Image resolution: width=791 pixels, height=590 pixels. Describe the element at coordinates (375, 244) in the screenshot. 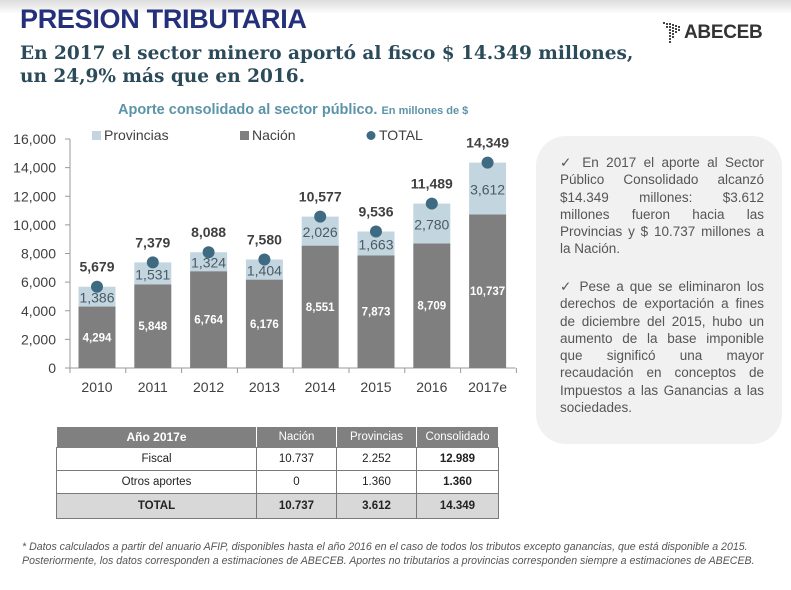

I see `provincias-data-label: 1,663` at that location.